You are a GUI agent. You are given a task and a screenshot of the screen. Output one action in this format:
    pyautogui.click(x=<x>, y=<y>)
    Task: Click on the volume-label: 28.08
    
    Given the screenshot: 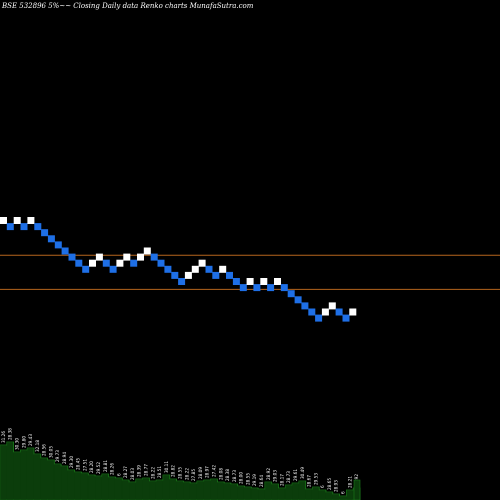 What is the action you would take?
    pyautogui.click(x=220, y=474)
    